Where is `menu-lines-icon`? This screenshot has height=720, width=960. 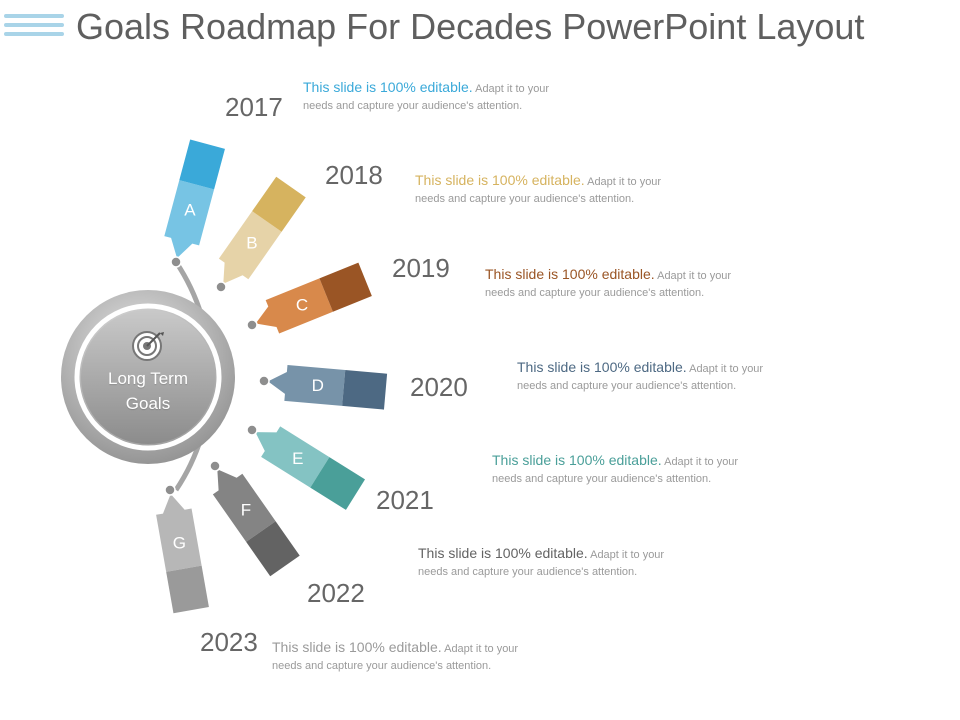
menu-lines-icon is located at coordinates (34, 29).